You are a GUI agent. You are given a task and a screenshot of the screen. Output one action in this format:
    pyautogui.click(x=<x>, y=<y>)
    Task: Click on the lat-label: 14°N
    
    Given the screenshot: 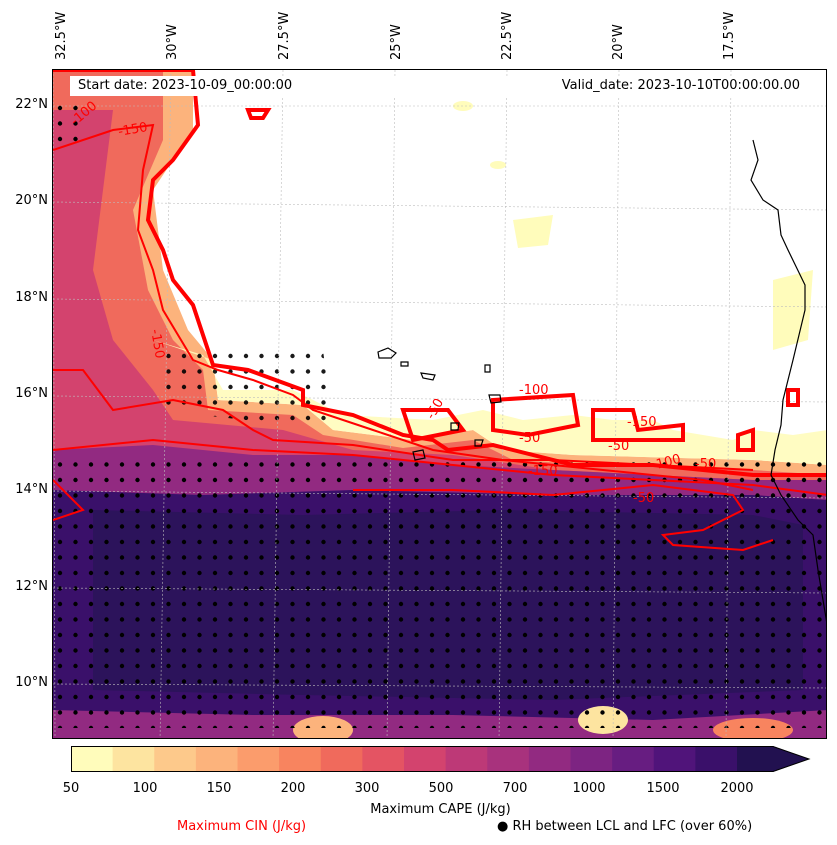 What is the action you would take?
    pyautogui.click(x=31, y=489)
    